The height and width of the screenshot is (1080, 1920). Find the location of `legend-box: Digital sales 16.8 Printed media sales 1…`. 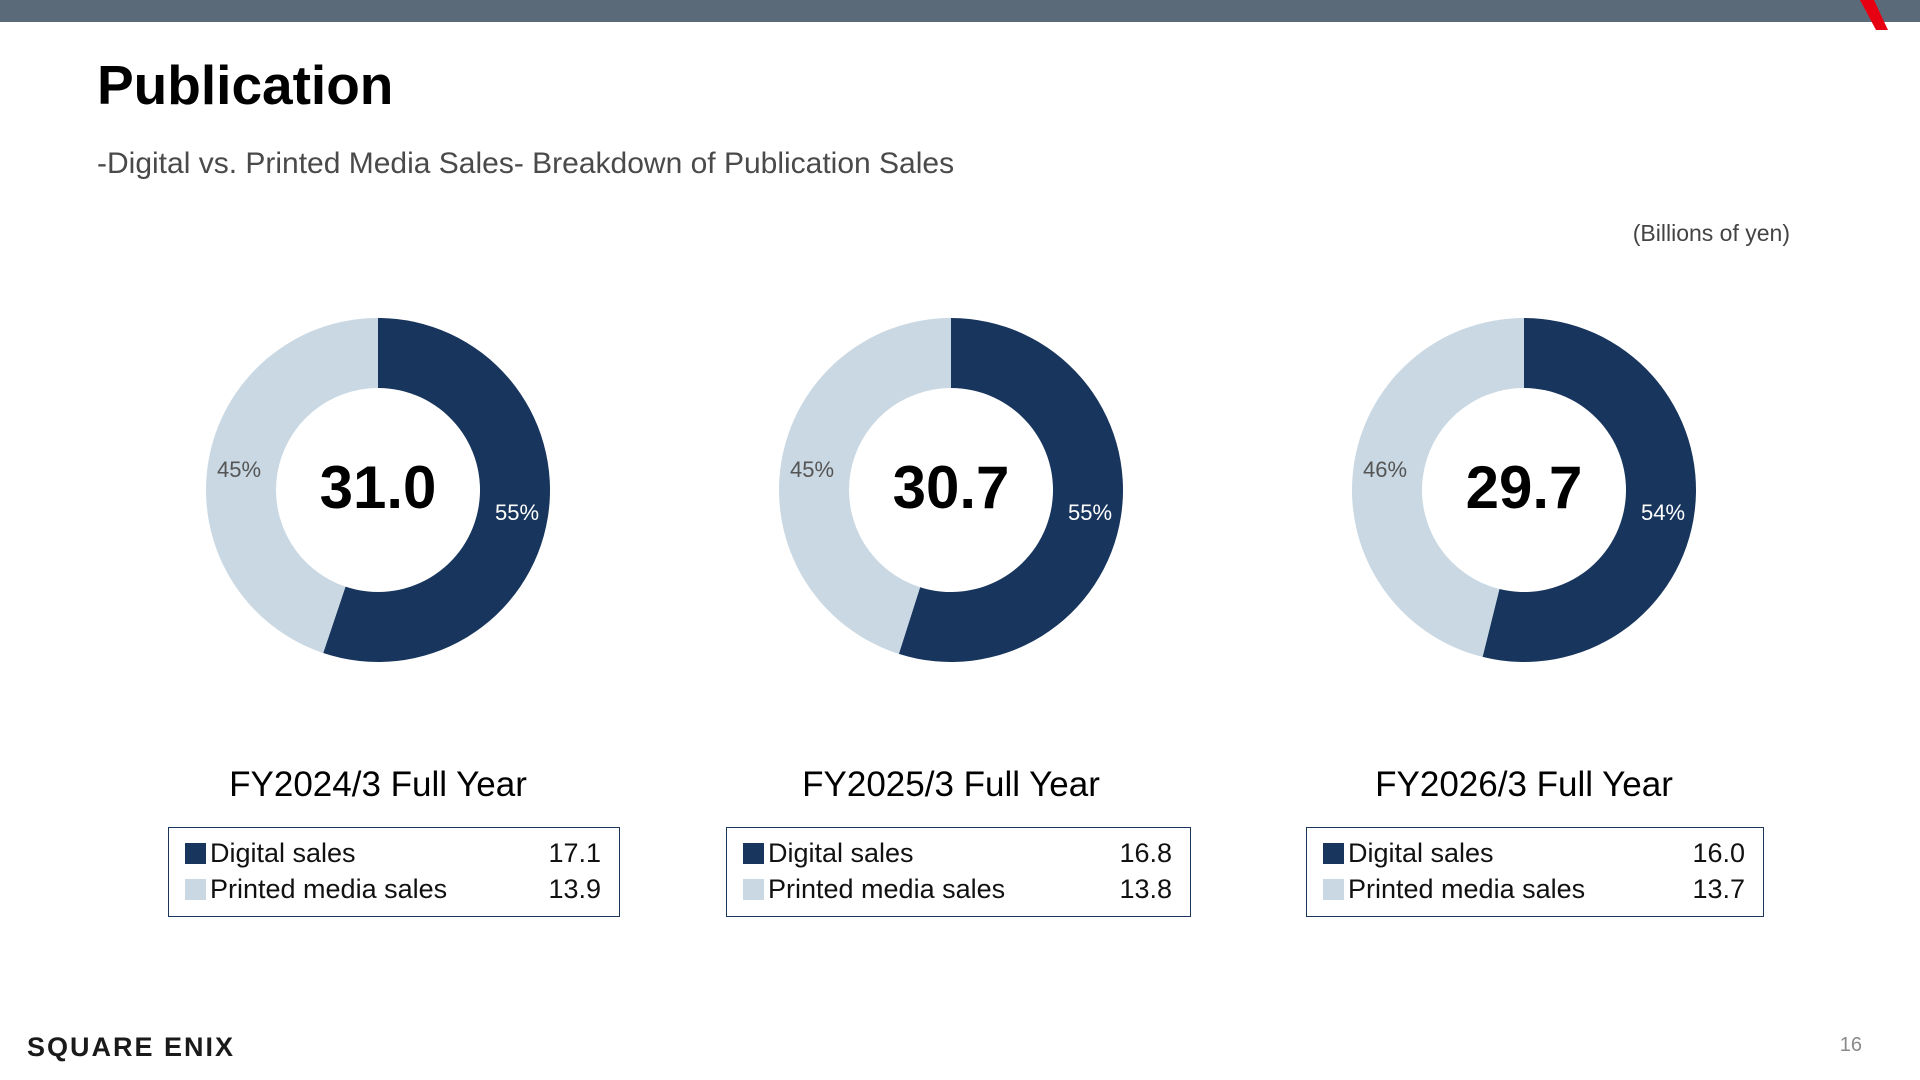

legend-box: Digital sales 16.8 Printed media sales 1… is located at coordinates (958, 872).